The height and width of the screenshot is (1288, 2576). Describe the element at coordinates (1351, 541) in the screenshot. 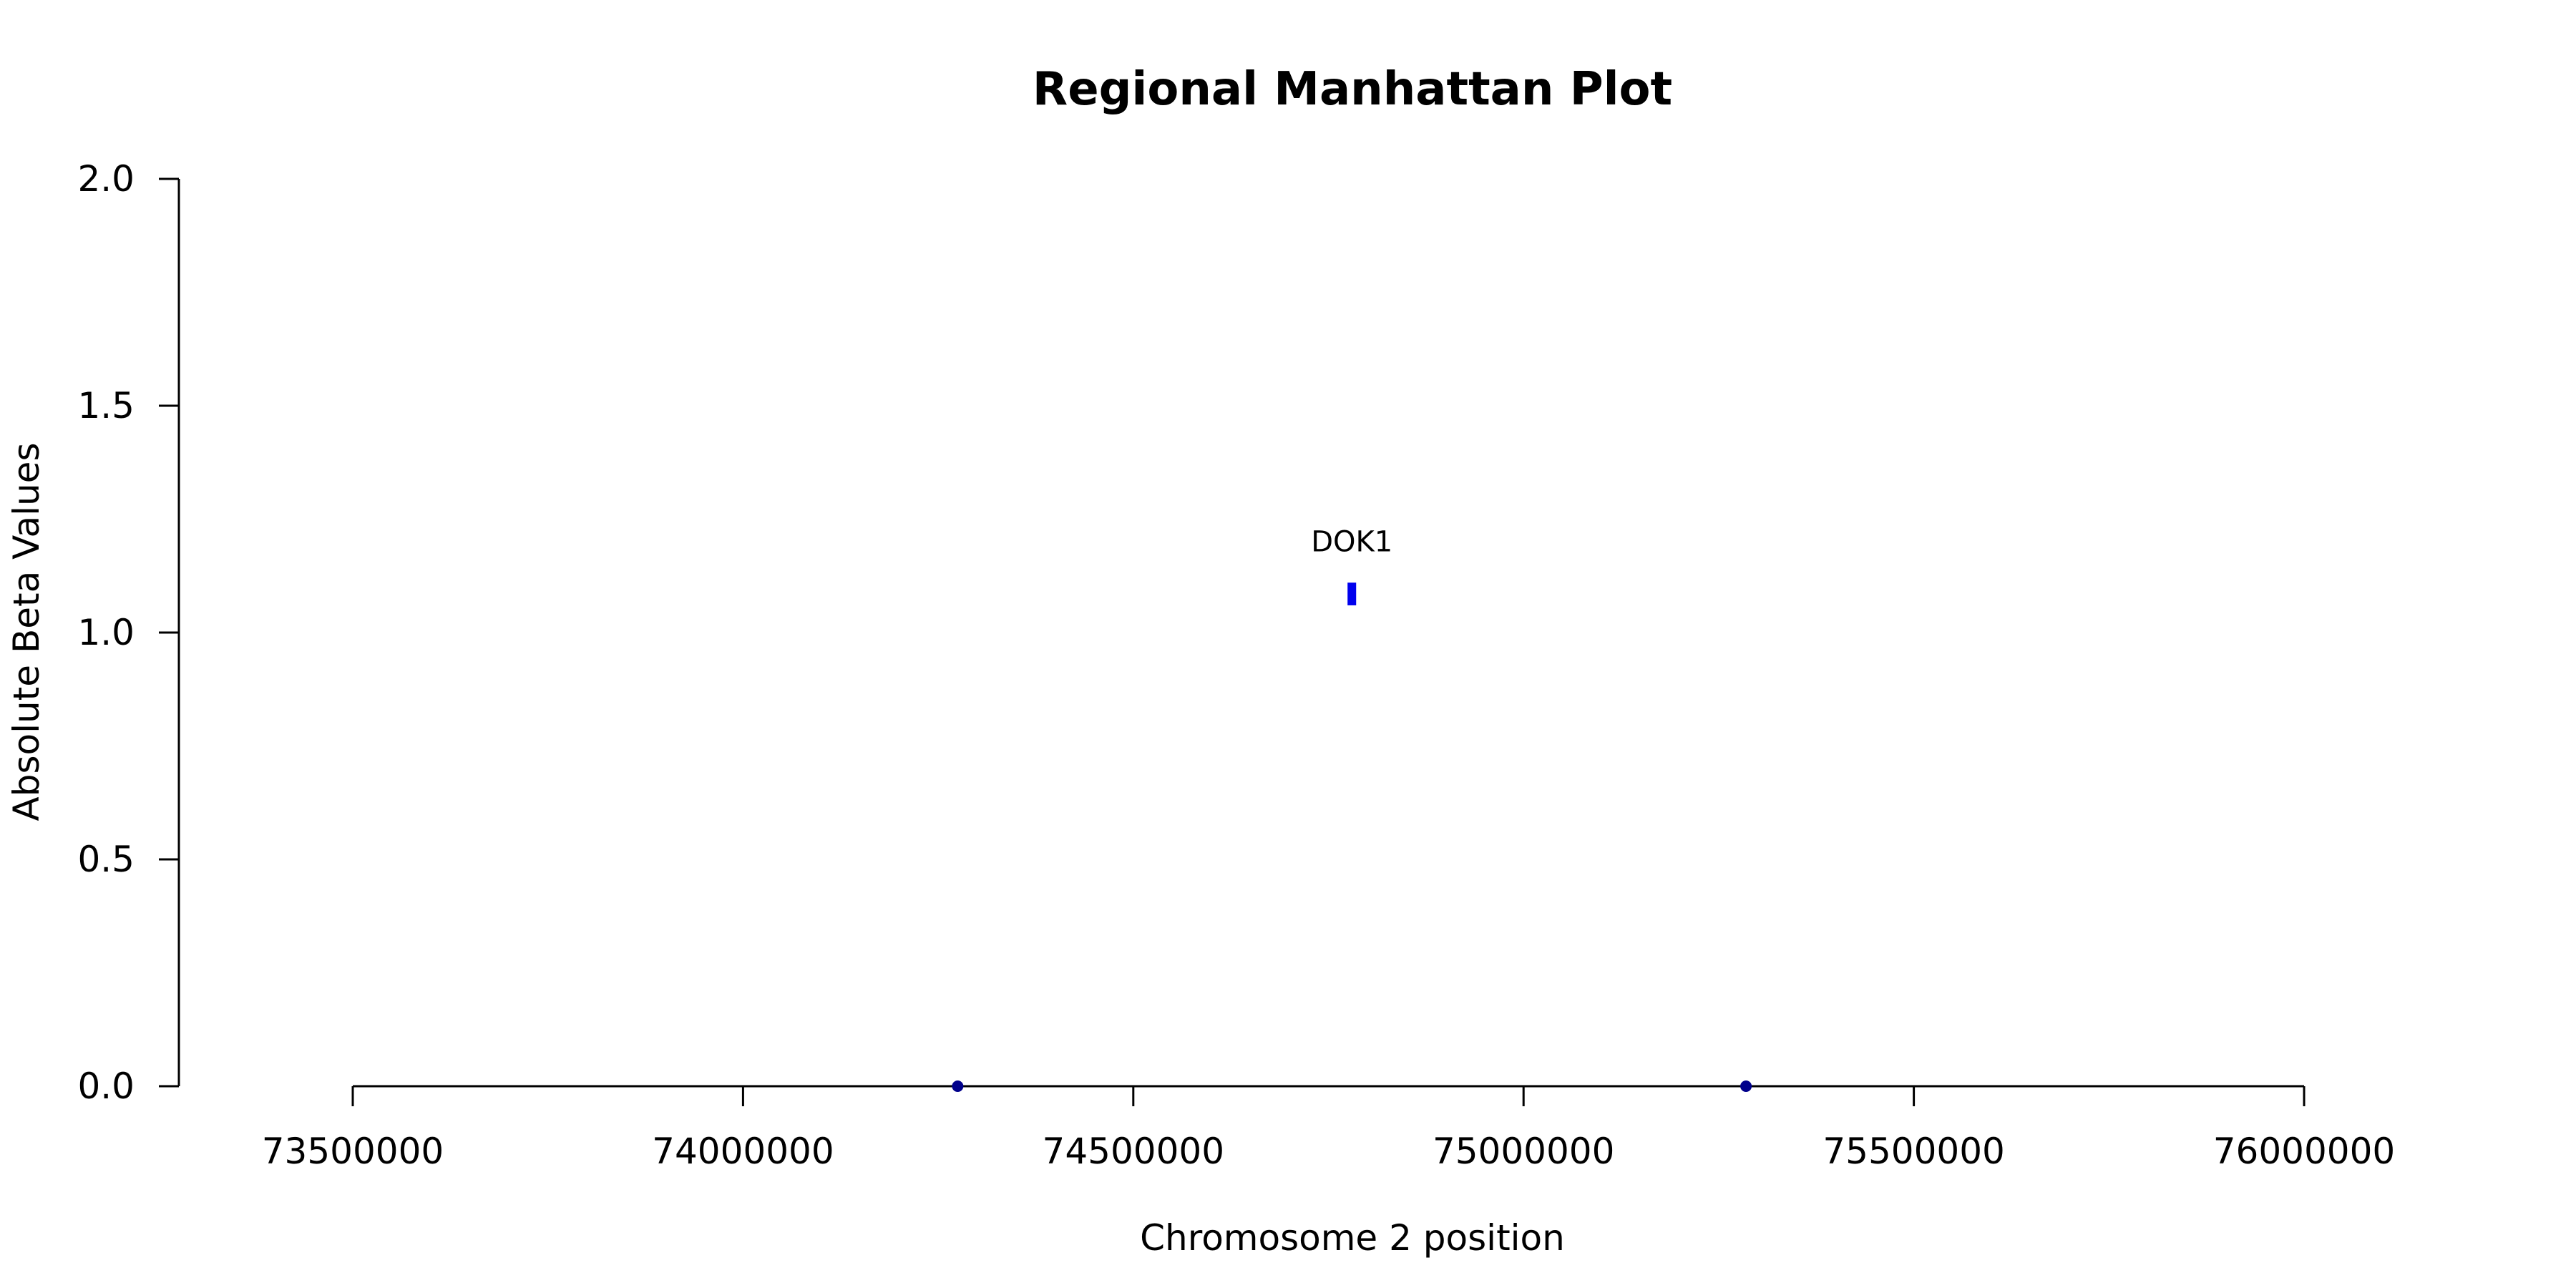

I see `gene-label: DOK1` at that location.